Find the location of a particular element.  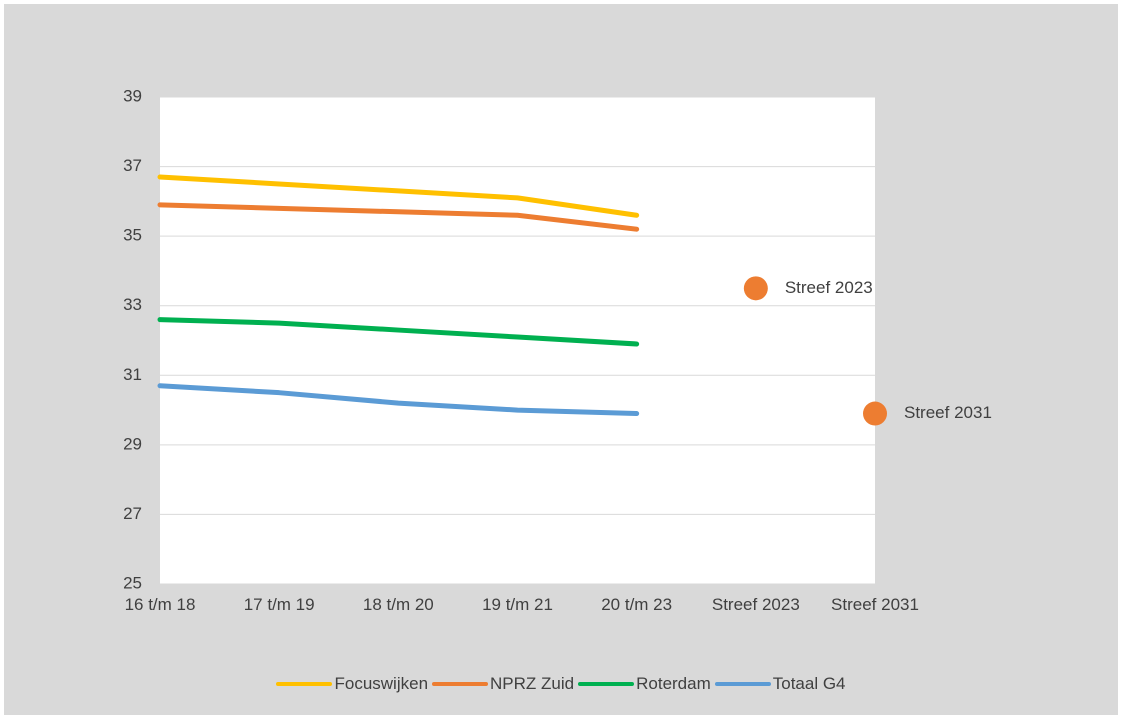

legend-label: Roterdam is located at coordinates (673, 683).